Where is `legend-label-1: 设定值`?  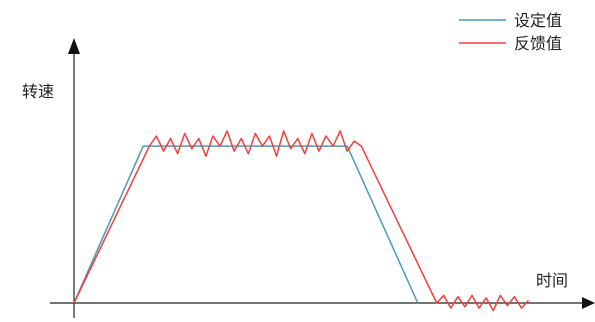 legend-label-1: 设定值 is located at coordinates (538, 20).